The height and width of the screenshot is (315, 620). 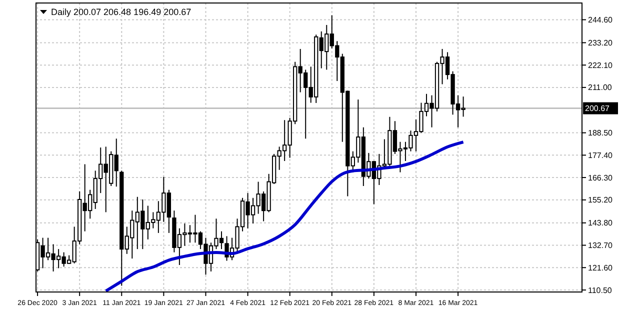 I want to click on y-tick-label: 121.60, so click(x=601, y=267).